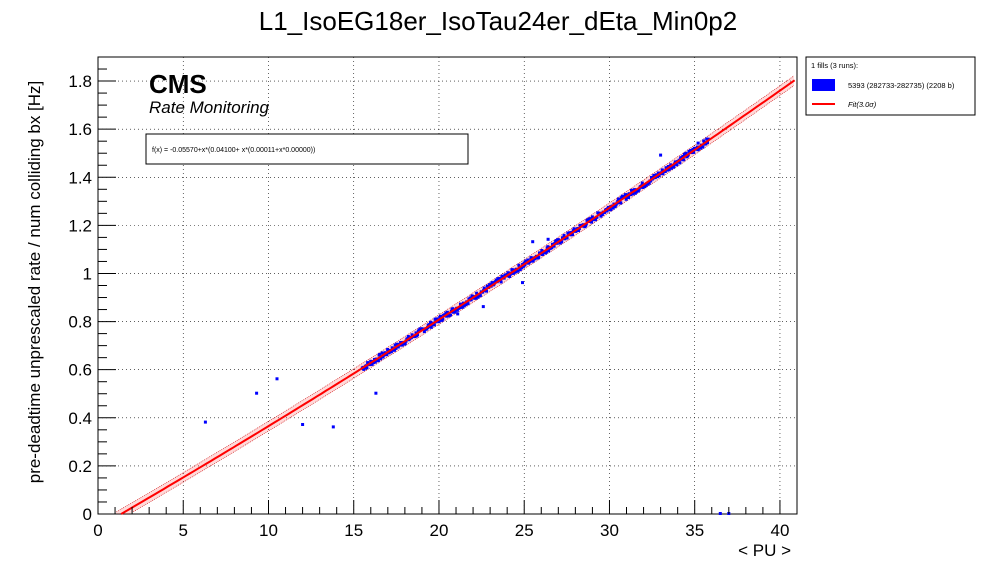 The width and height of the screenshot is (996, 572). I want to click on y-axis-ticks: 0 0.2 0.4 0.6 0.8 1 1.2 1.4 1.6 1.8, so click(92, 296).